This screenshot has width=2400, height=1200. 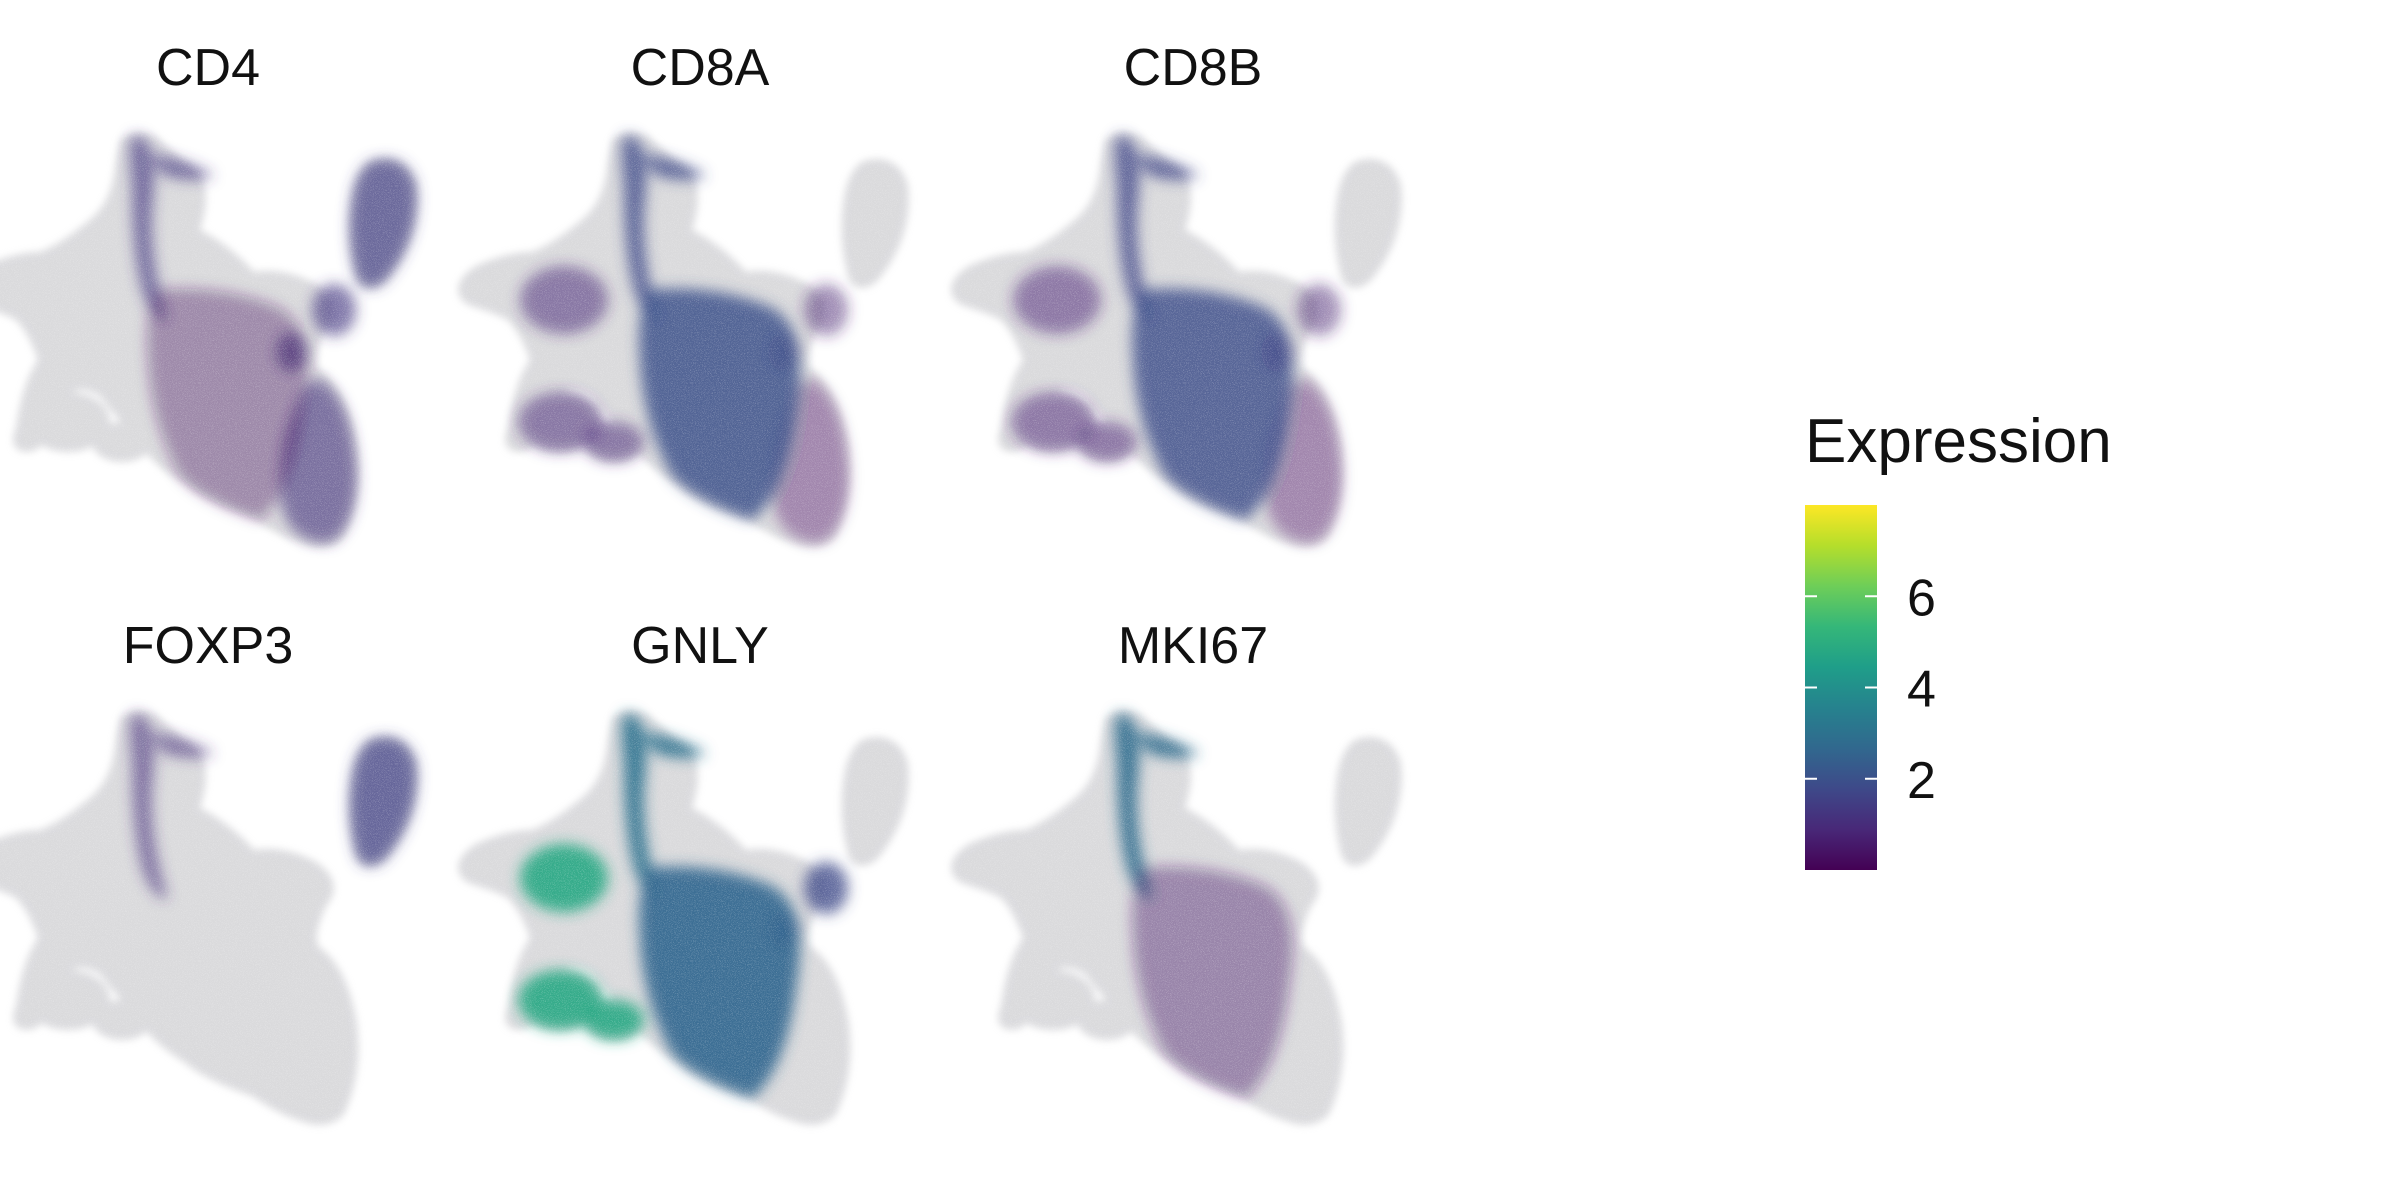 I want to click on panel-cd8b: CD8B, so click(x=1175, y=304).